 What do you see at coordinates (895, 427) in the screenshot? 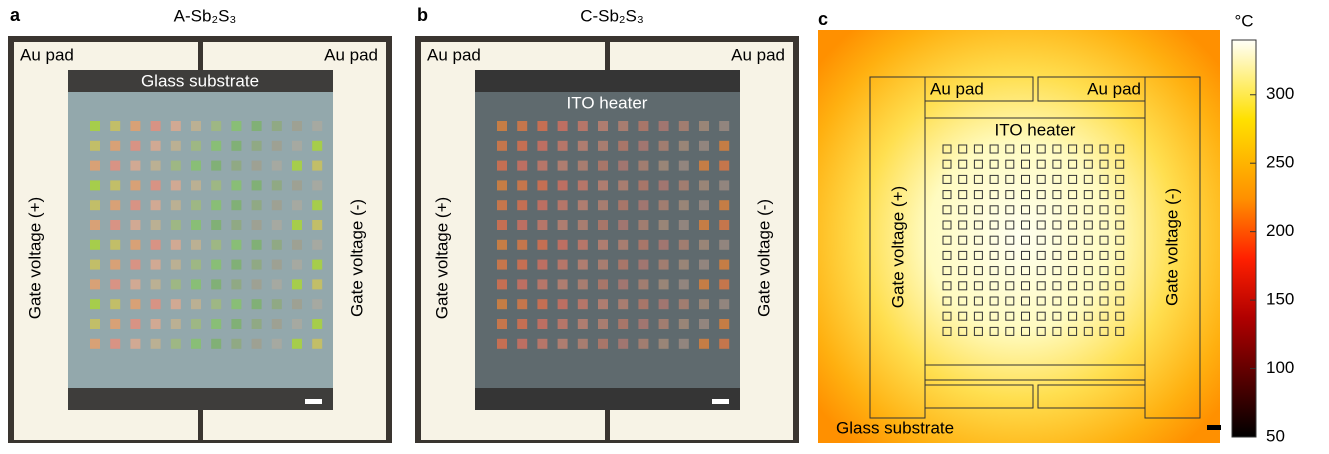
I see `substrate-label: Glass substrate` at bounding box center [895, 427].